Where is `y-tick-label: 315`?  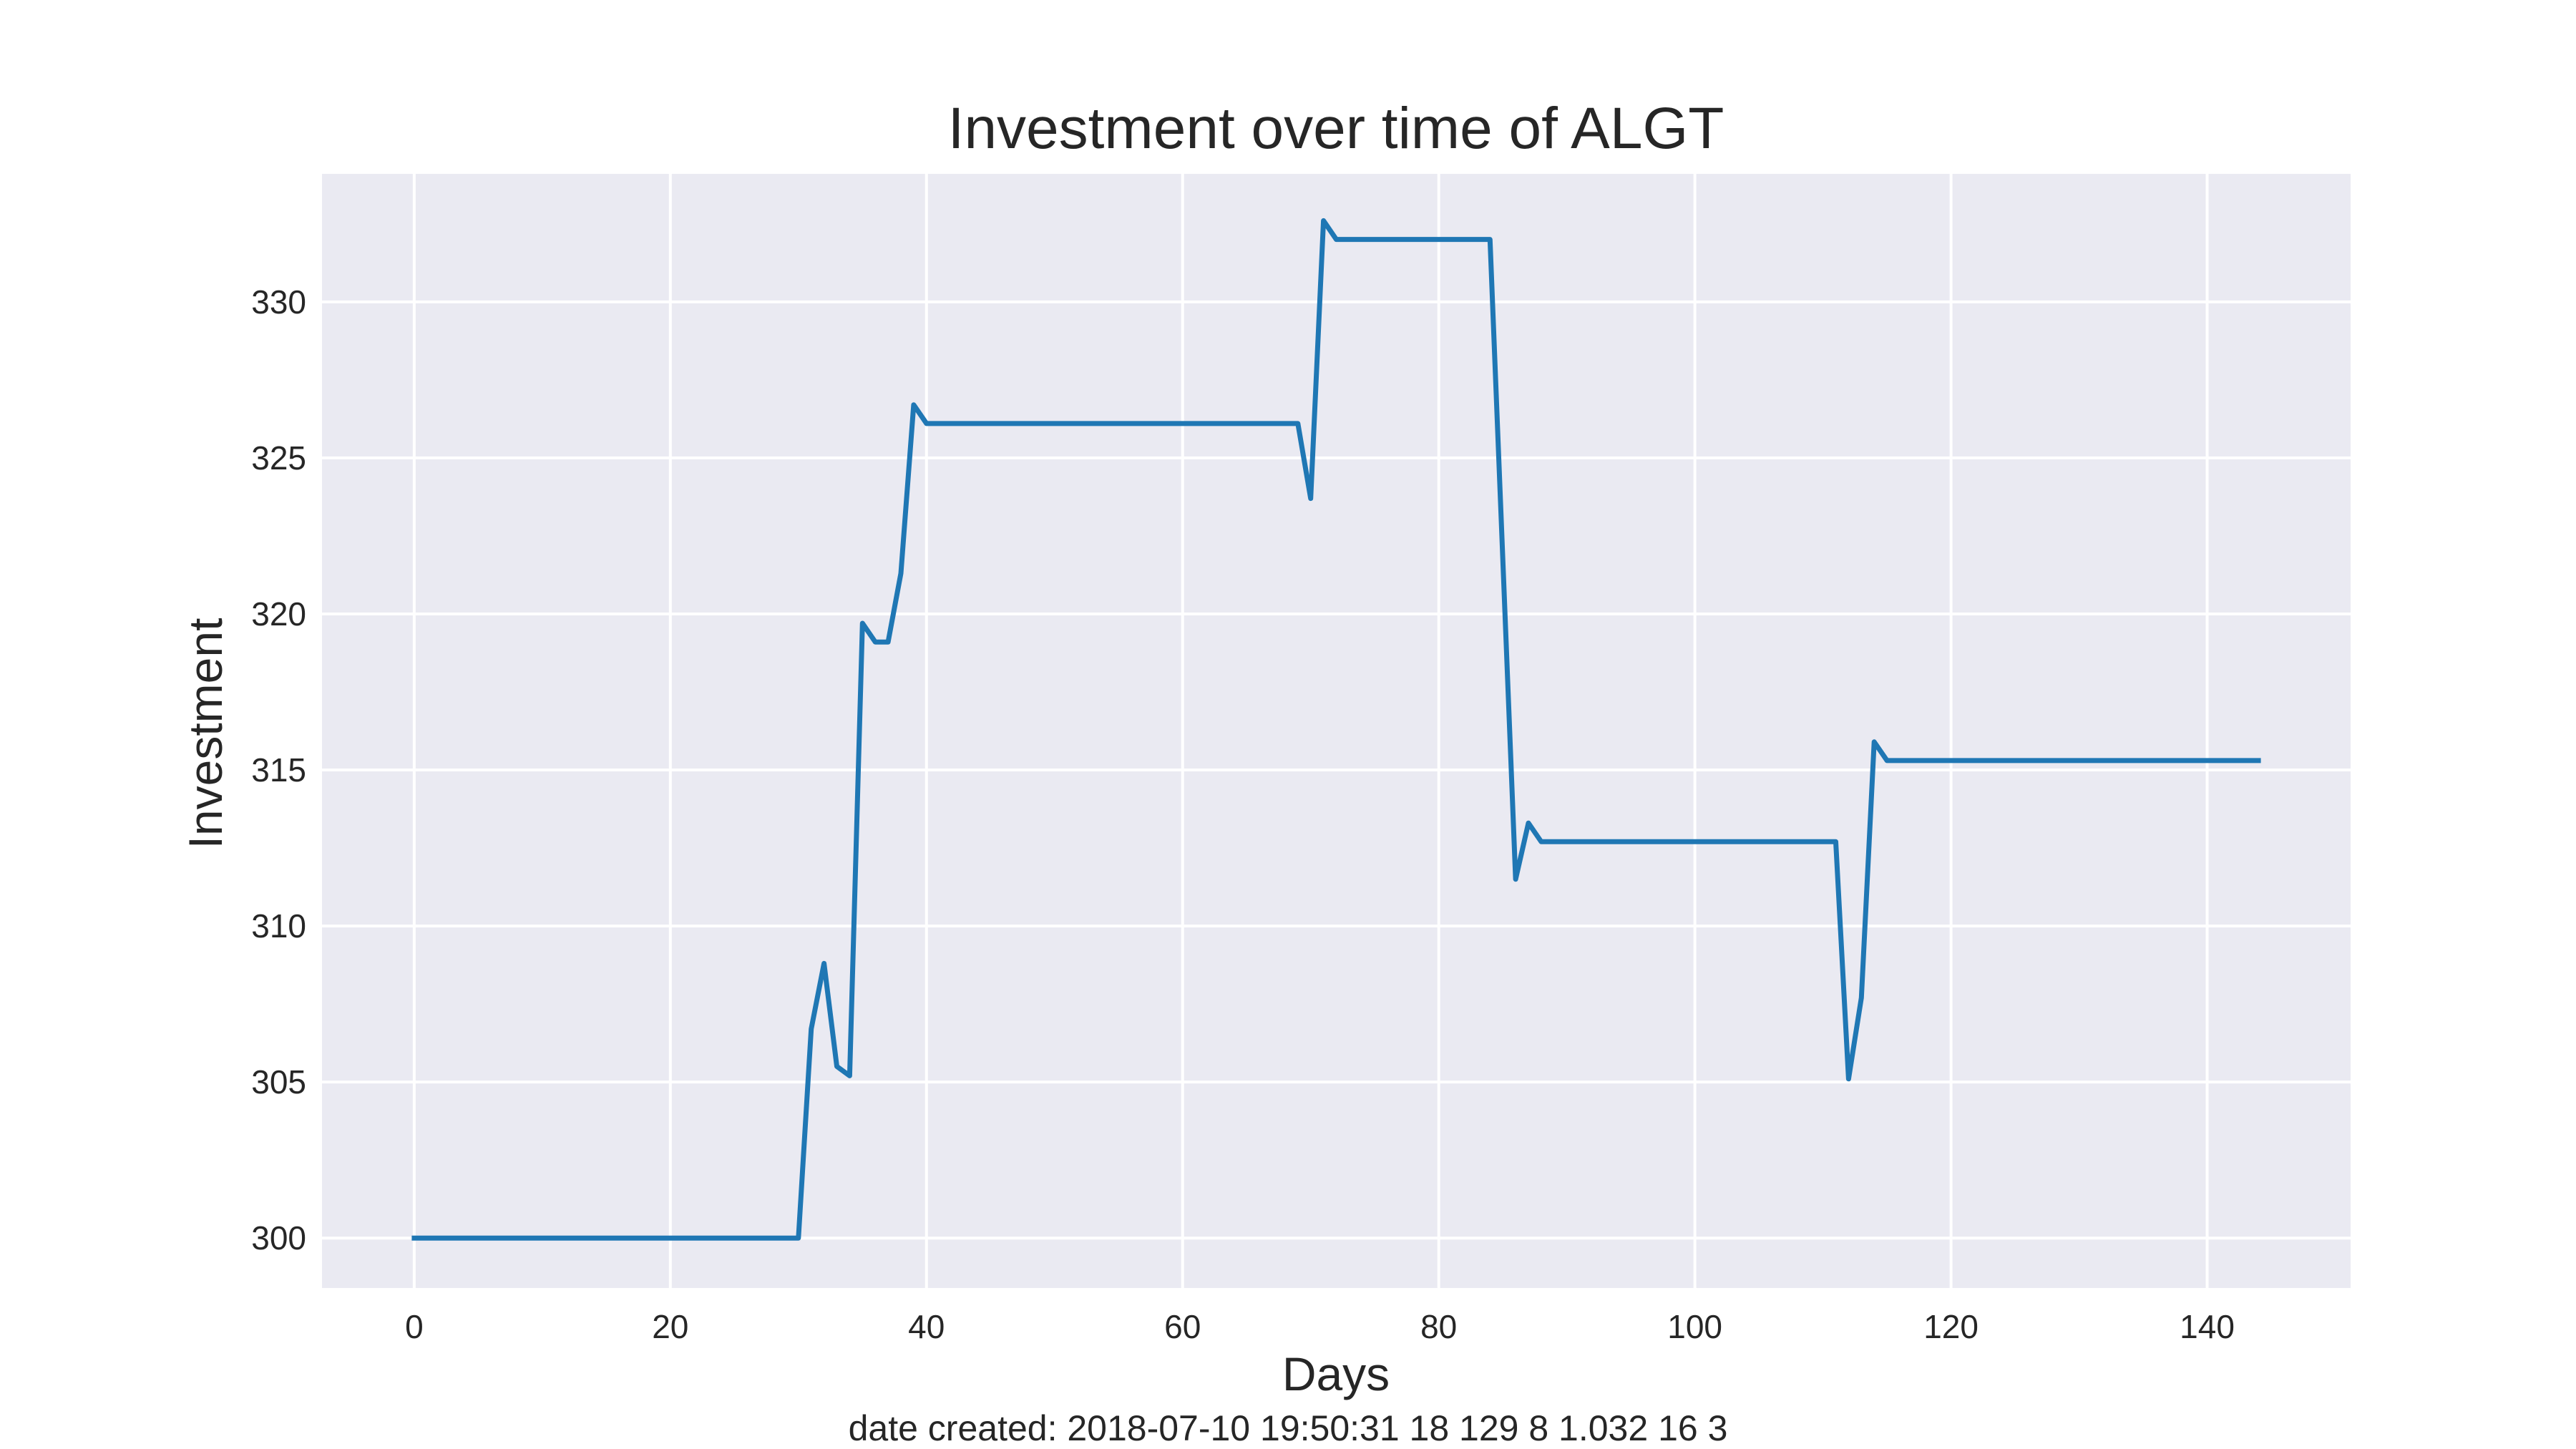 y-tick-label: 315 is located at coordinates (278, 770).